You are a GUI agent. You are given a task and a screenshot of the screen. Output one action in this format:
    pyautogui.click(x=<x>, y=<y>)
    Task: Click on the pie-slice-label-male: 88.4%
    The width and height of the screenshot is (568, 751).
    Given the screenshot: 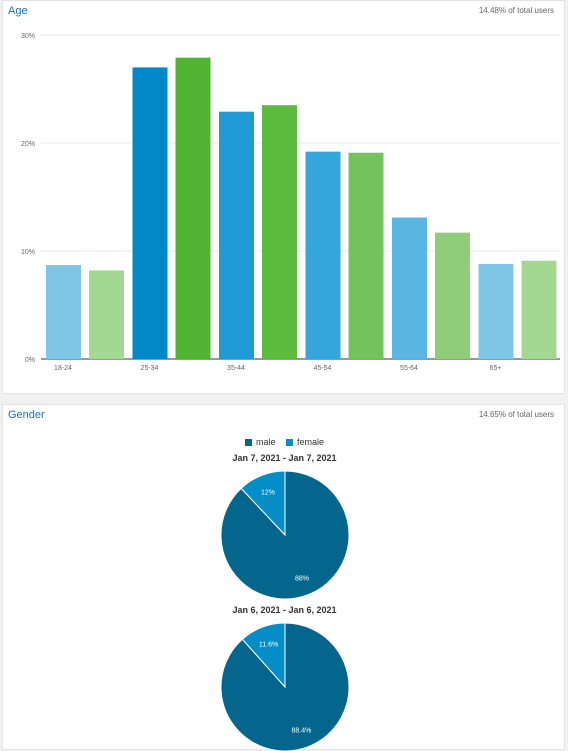 What is the action you would take?
    pyautogui.click(x=301, y=731)
    